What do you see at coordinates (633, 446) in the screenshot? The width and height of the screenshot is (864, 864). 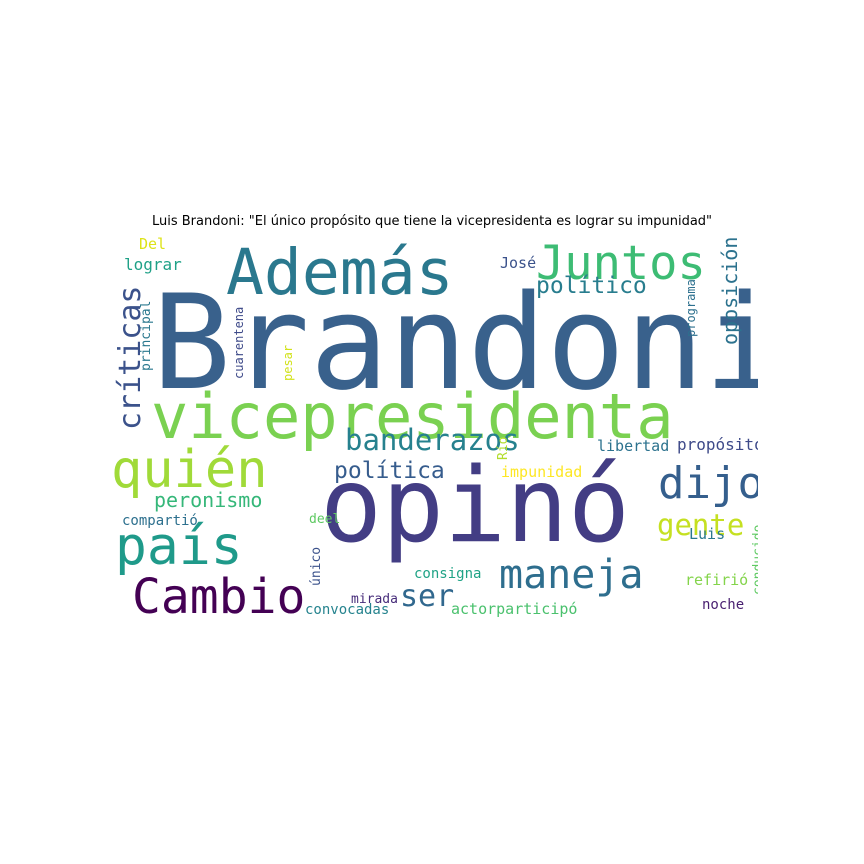 I see `word-libertad: libertad` at bounding box center [633, 446].